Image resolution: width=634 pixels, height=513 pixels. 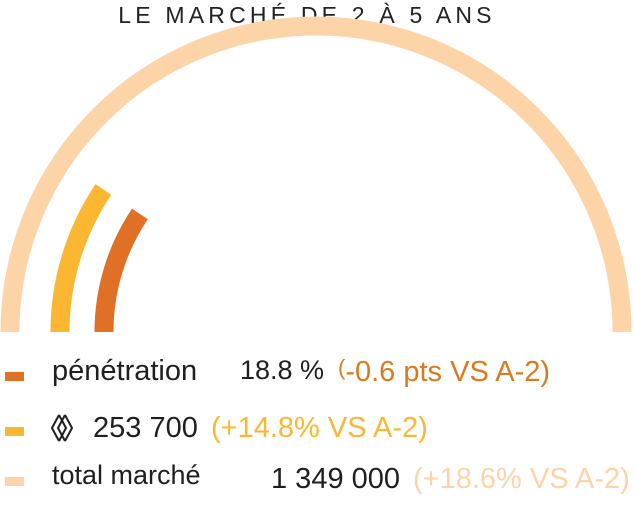 What do you see at coordinates (125, 371) in the screenshot?
I see `penetration-label: pénétration` at bounding box center [125, 371].